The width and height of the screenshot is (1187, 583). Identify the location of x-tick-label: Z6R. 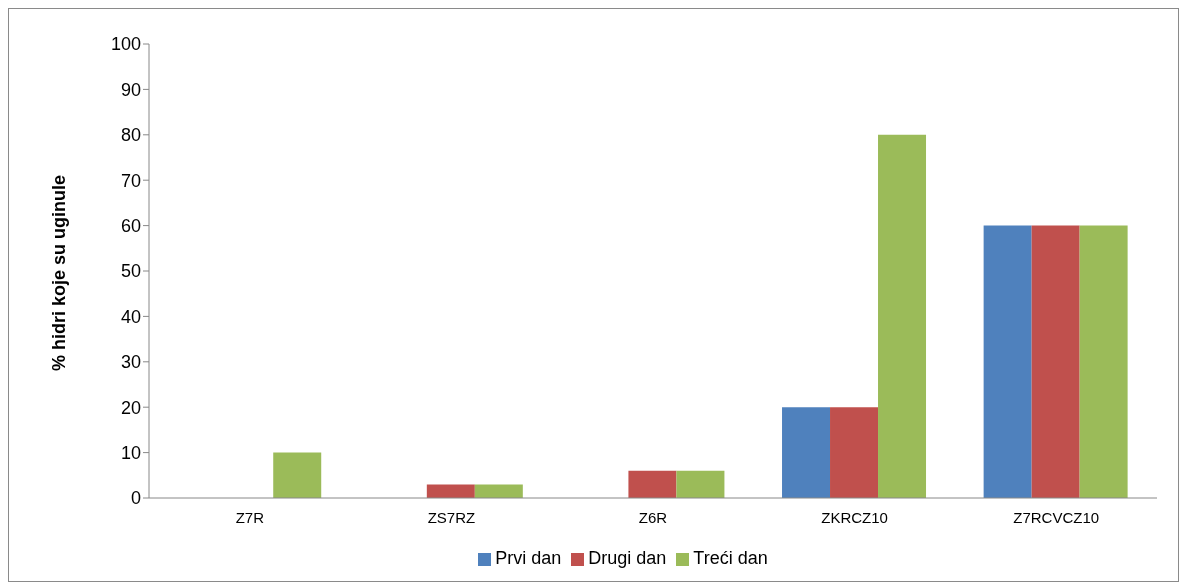
(653, 517).